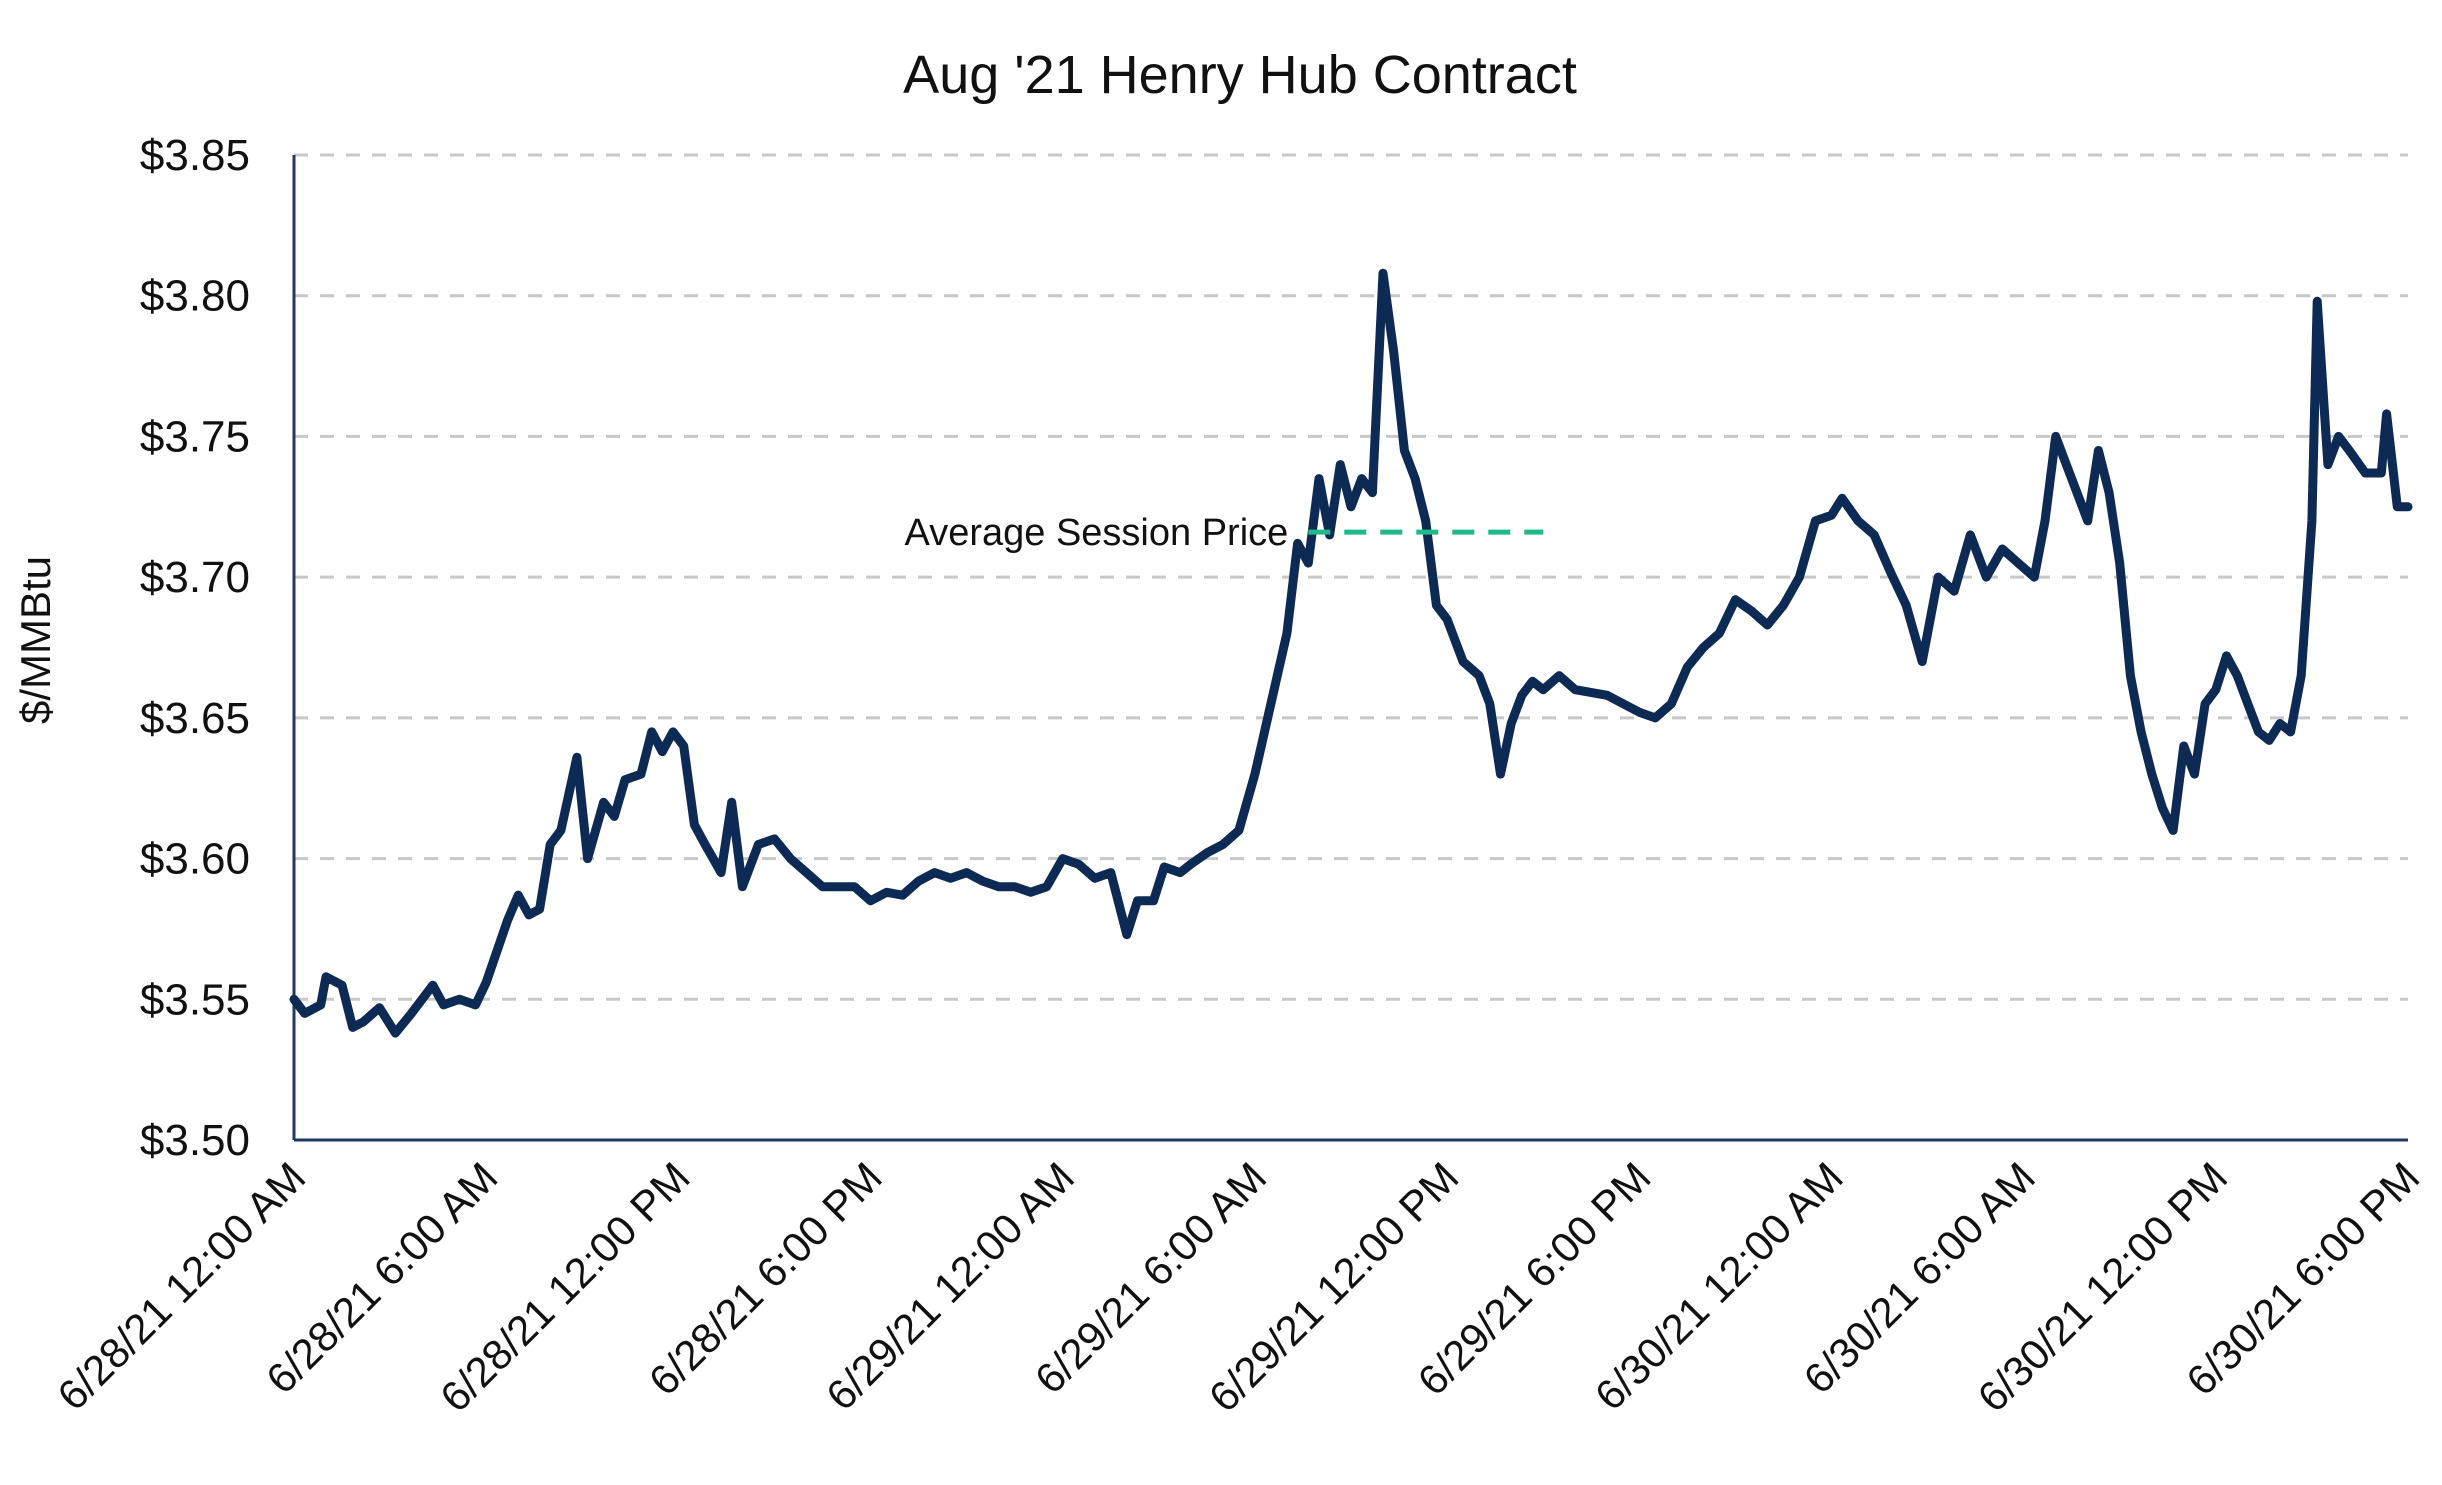 The image size is (2442, 1485). Describe the element at coordinates (35, 640) in the screenshot. I see `y-axis-label: $/MMBtu` at that location.